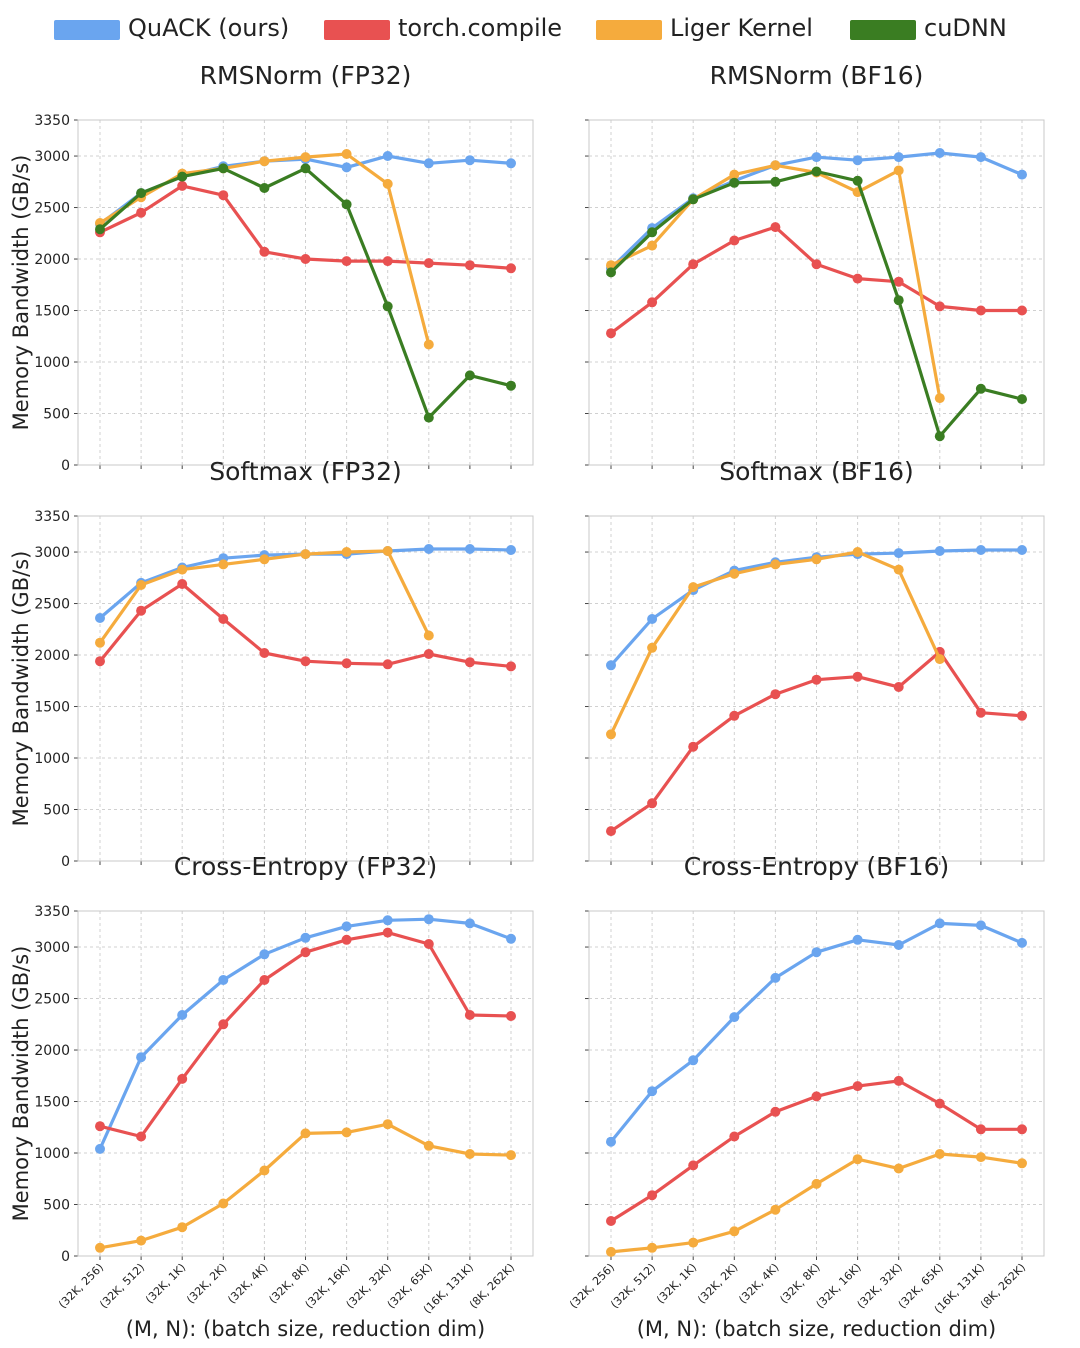 The image size is (1080, 1348). I want to click on y-tick-label: 2500, so click(52, 209).